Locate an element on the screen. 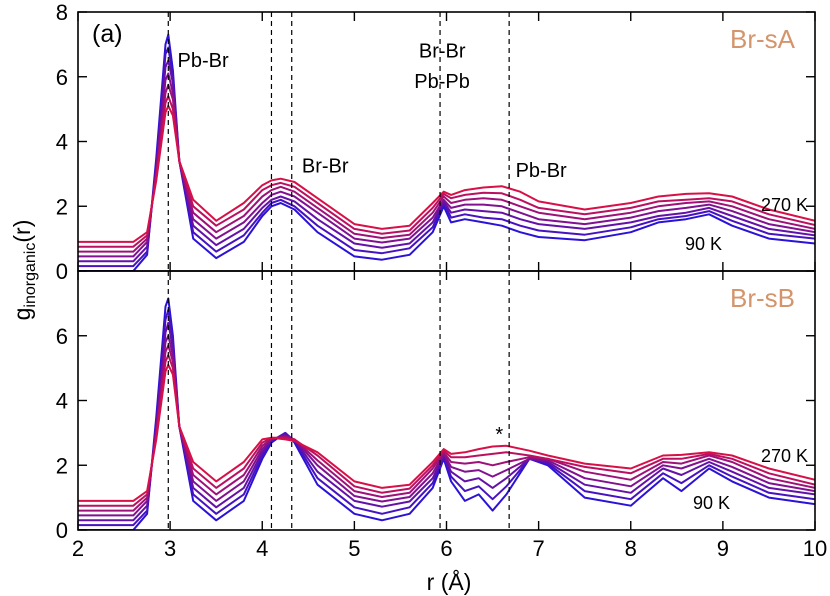 The width and height of the screenshot is (830, 596). x-axis-title: r (Å) is located at coordinates (449, 581).